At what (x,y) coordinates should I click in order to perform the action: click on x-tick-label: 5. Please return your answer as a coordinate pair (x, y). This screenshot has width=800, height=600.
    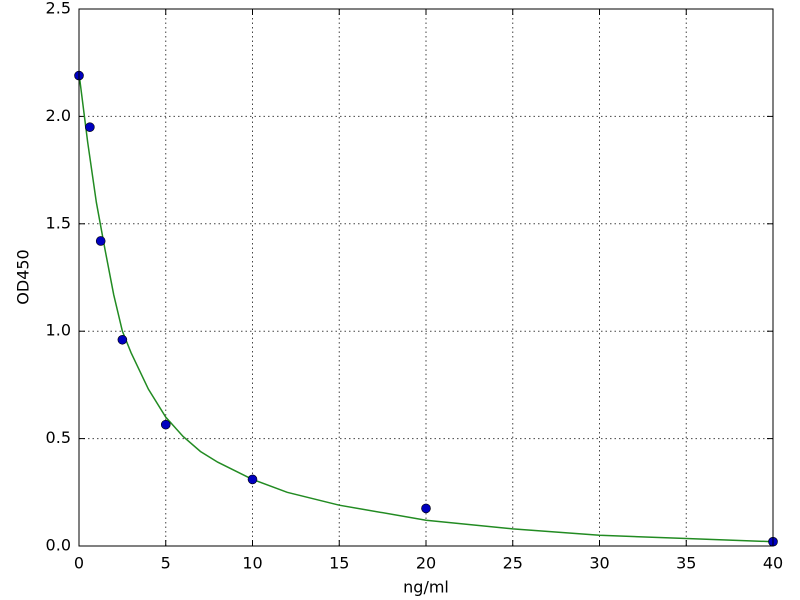
    Looking at the image, I should click on (166, 563).